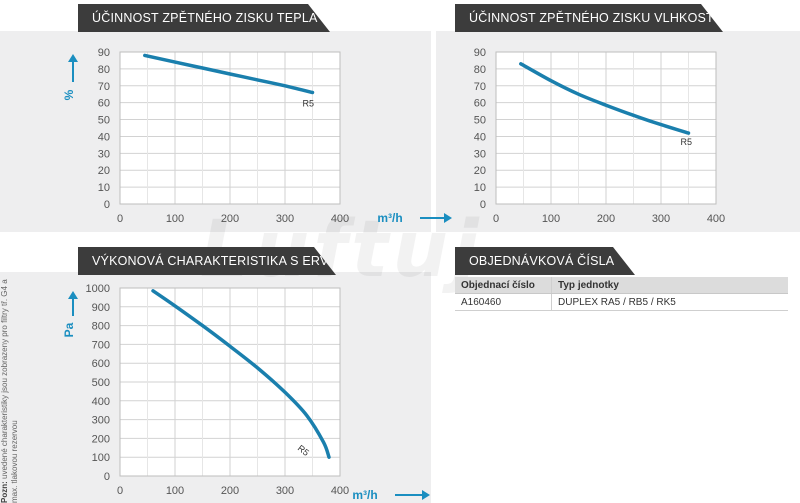  I want to click on y-tick-label: 500, so click(101, 383).